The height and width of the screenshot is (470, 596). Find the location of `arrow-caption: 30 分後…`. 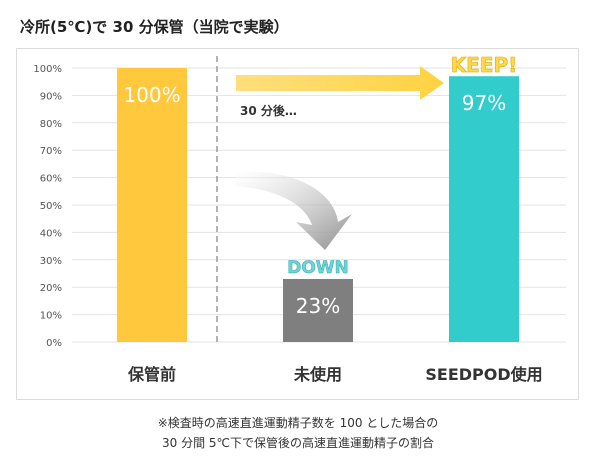

arrow-caption: 30 分後… is located at coordinates (268, 110).